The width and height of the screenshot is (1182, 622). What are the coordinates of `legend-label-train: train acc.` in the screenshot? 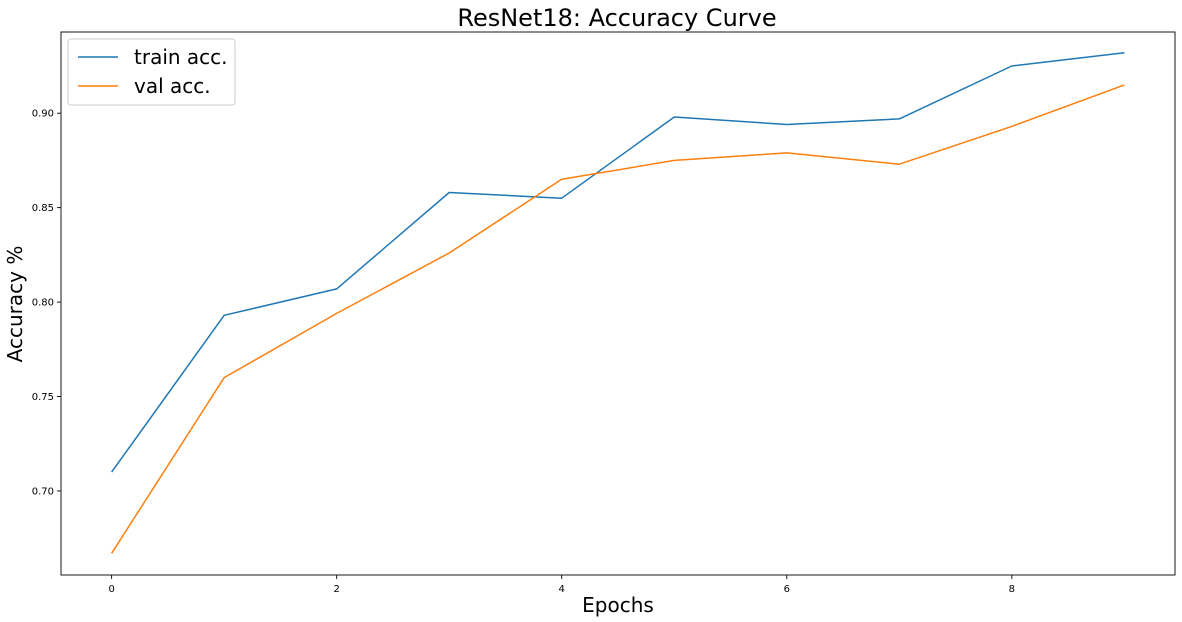 It's located at (181, 57).